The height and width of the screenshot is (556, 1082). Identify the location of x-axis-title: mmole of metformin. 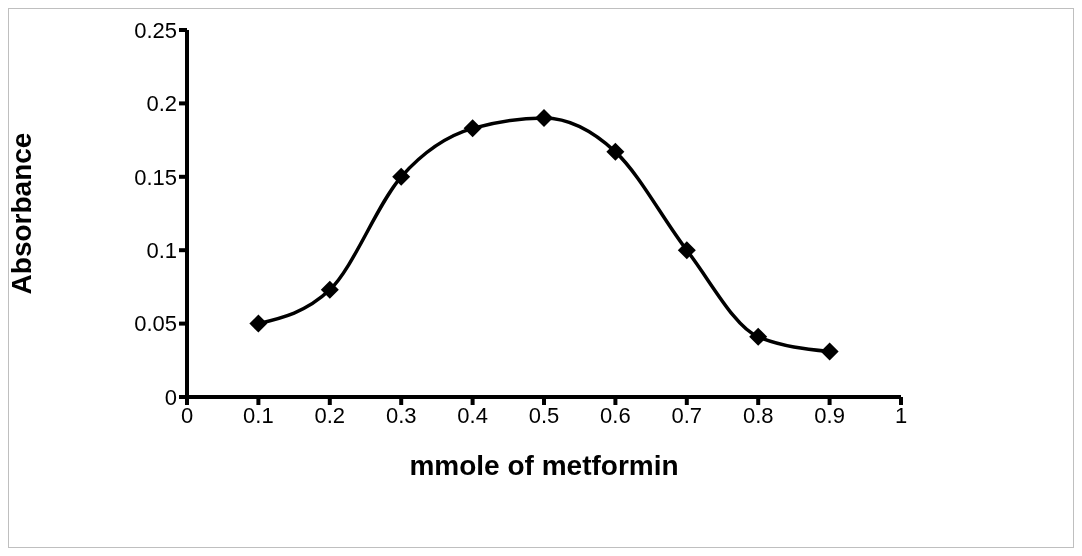
(544, 465).